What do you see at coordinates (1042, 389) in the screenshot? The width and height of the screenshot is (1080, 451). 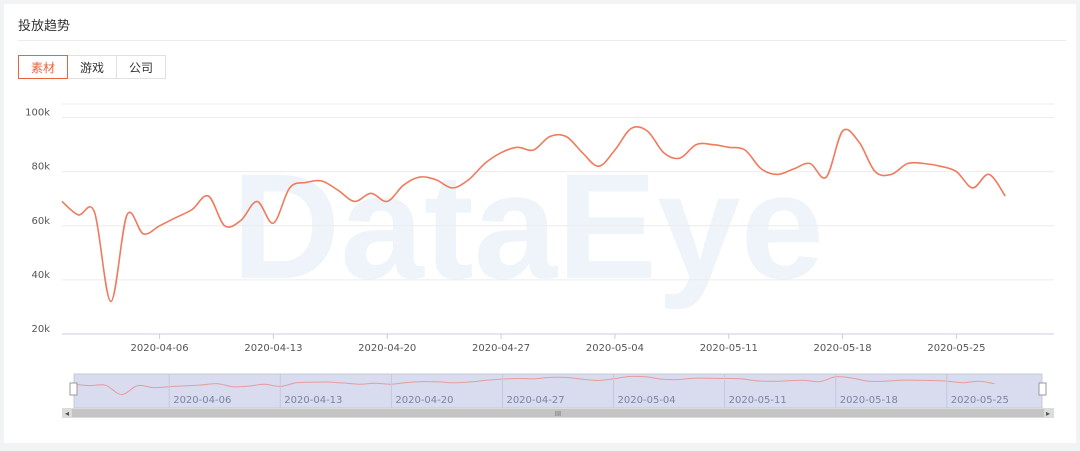 I see `slider-right-handle` at bounding box center [1042, 389].